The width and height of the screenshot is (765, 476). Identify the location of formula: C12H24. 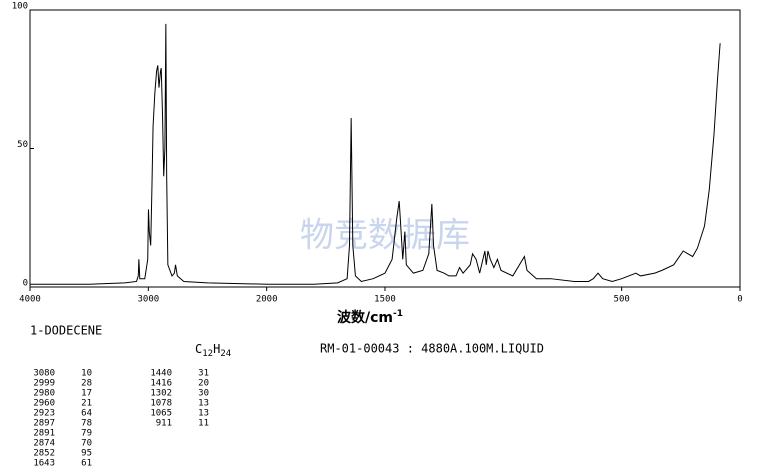
(213, 350).